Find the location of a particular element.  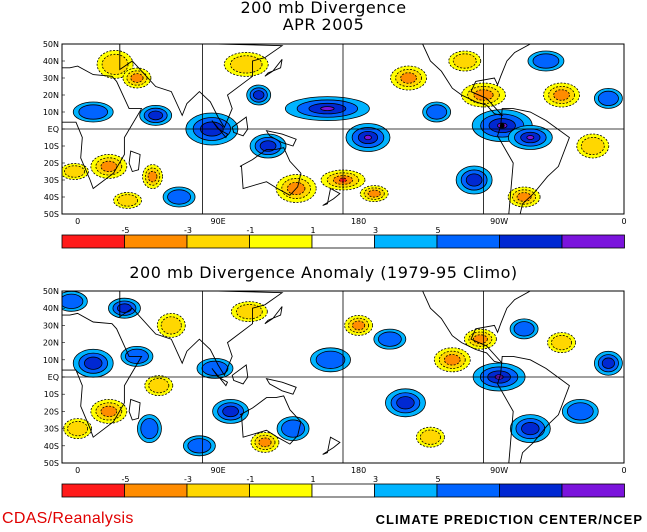

lat-tick-label: 20S is located at coordinates (51, 411).